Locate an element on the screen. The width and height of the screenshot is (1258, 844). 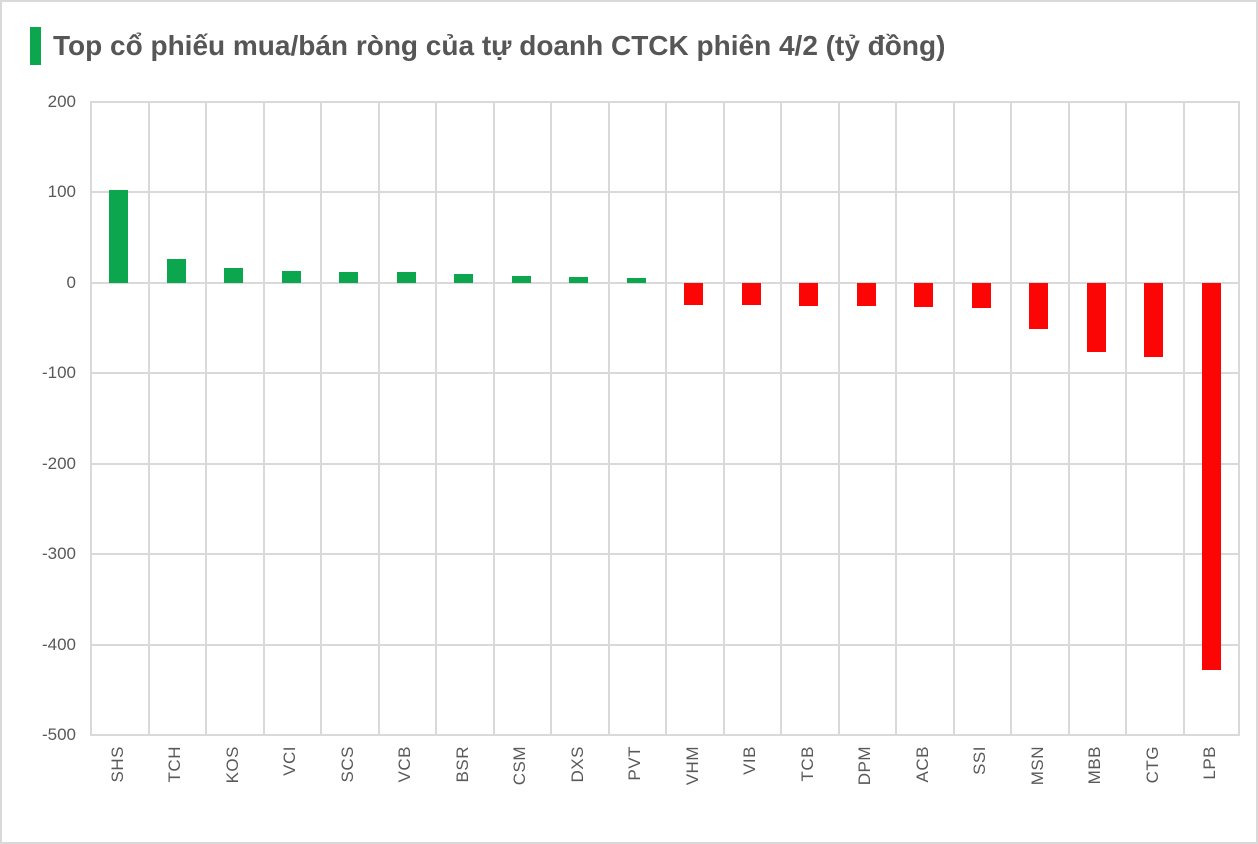
bar-csm is located at coordinates (521, 279).